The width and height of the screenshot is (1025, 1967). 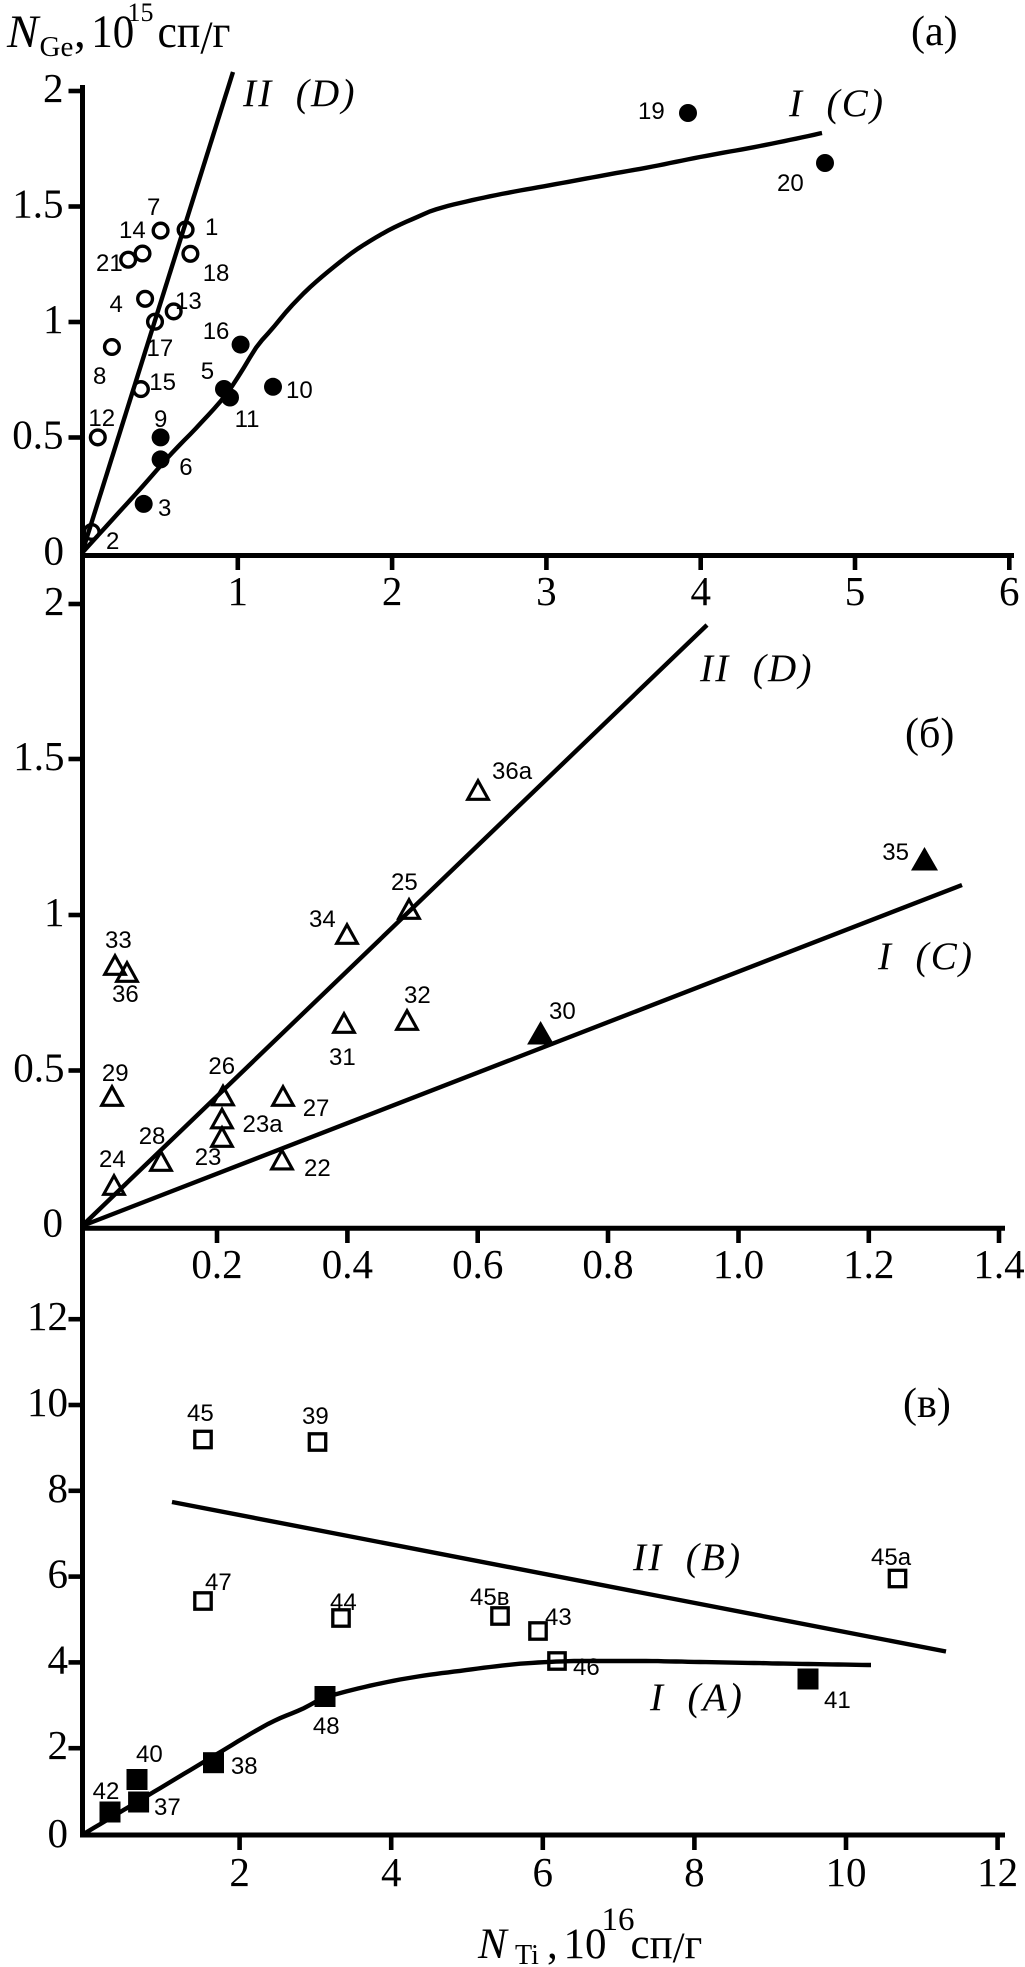 I want to click on svg-text: 22, so click(x=317, y=1168).